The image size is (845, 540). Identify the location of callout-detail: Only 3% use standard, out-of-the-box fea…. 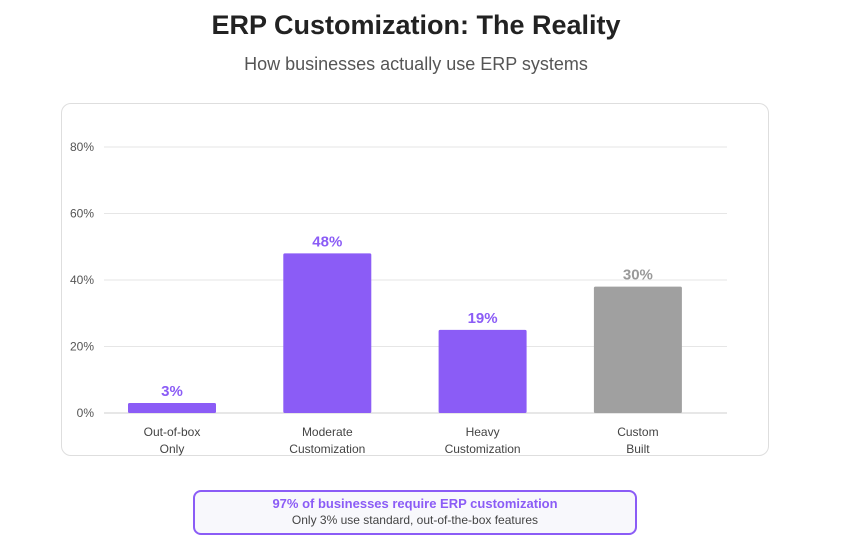
(415, 520).